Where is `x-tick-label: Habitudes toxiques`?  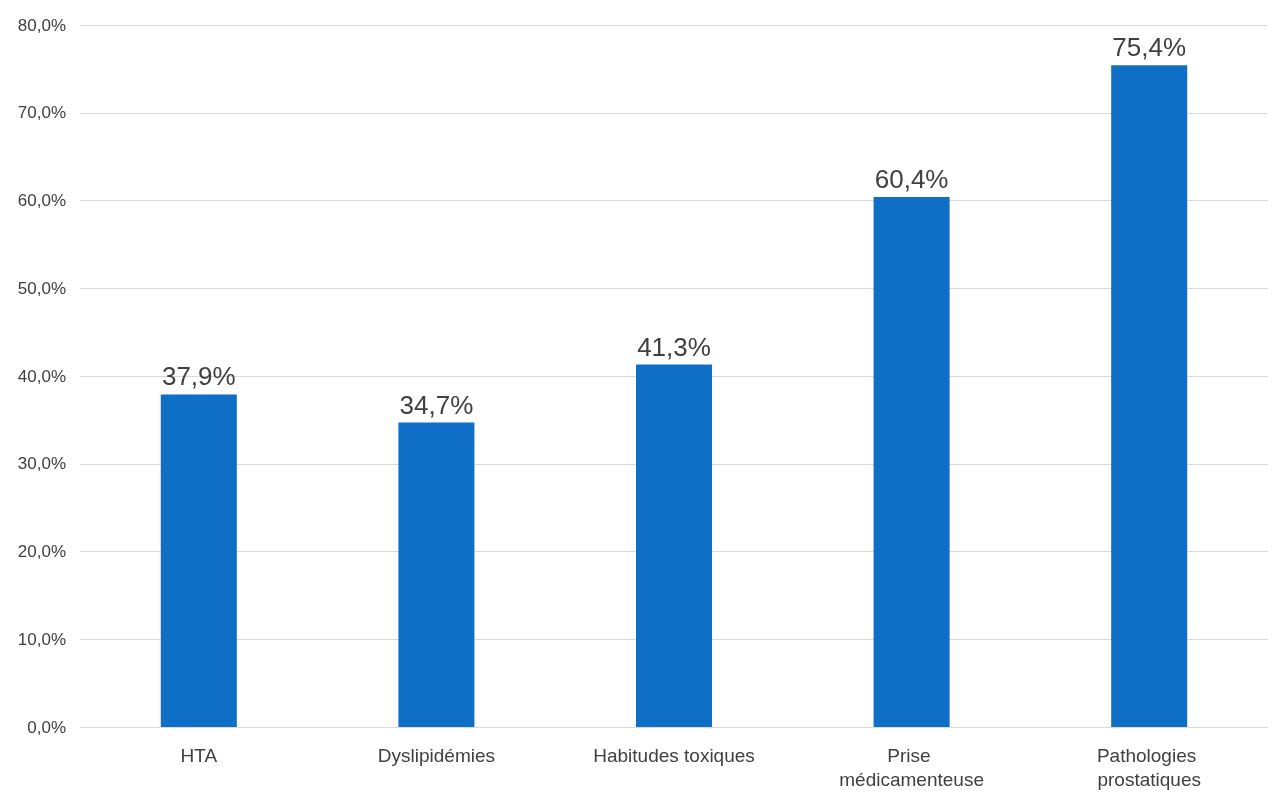 x-tick-label: Habitudes toxiques is located at coordinates (674, 755).